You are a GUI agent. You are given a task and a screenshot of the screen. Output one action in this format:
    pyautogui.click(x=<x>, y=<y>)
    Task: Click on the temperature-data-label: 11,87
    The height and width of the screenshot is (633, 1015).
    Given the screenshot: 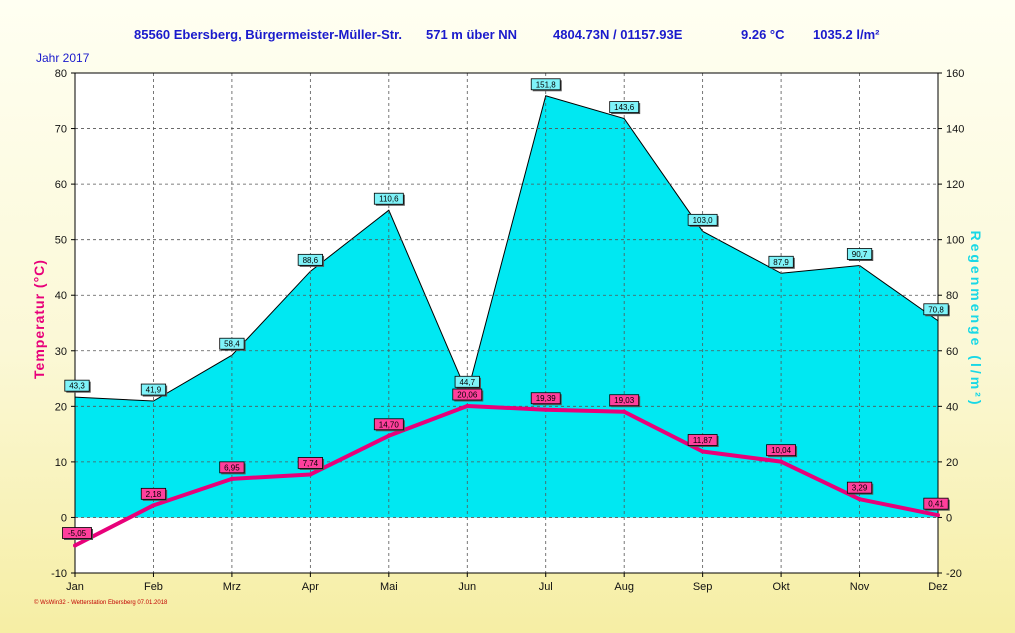 What is the action you would take?
    pyautogui.click(x=703, y=440)
    